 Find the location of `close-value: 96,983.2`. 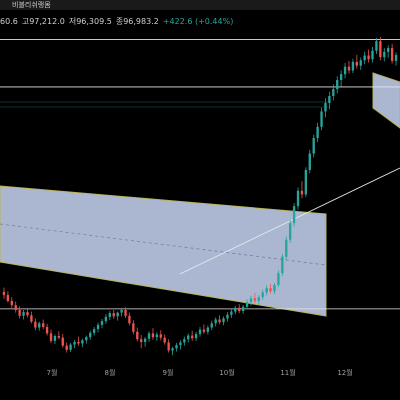

close-value: 96,983.2 is located at coordinates (141, 21).